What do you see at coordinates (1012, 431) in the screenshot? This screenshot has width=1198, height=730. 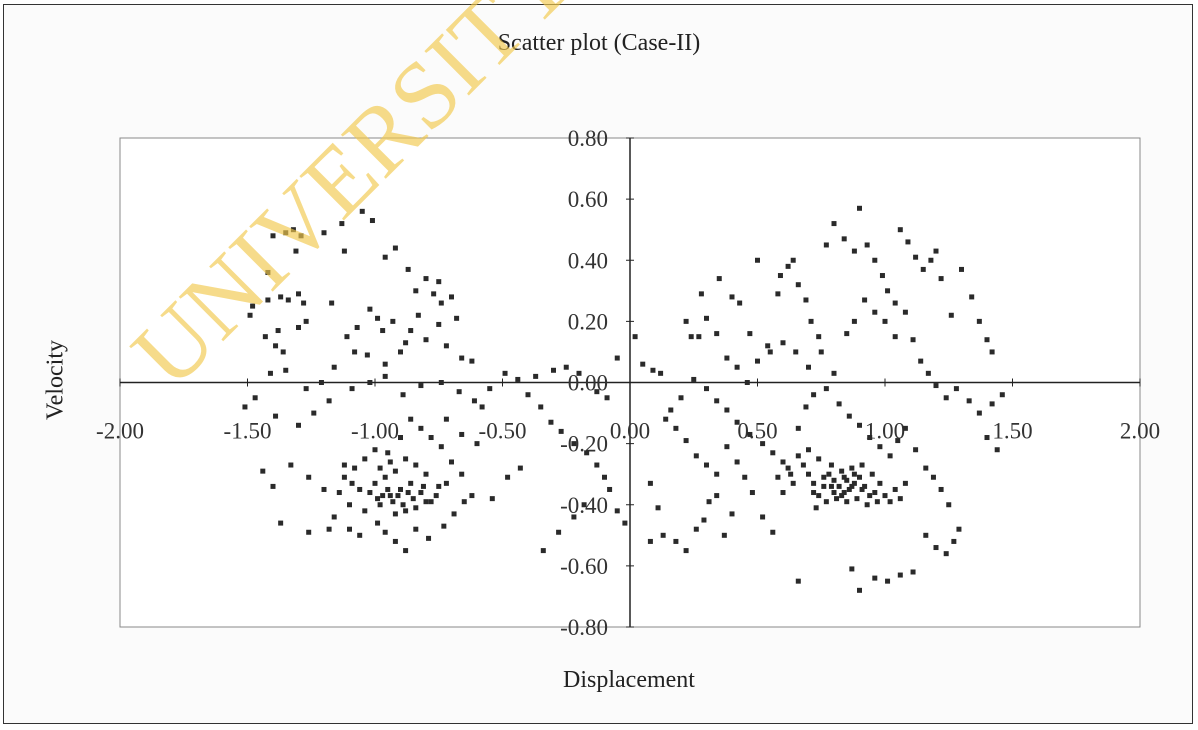 I see `x-tick-label: 1.50` at bounding box center [1012, 431].